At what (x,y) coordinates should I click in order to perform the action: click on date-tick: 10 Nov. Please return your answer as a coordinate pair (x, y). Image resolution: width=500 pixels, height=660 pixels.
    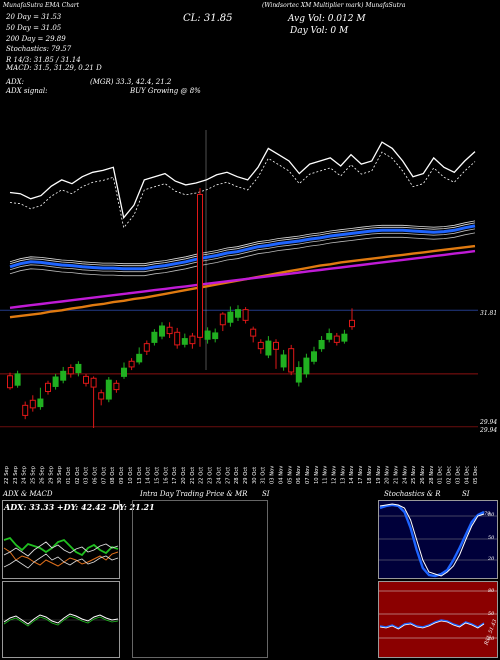
    Looking at the image, I should click on (317, 475).